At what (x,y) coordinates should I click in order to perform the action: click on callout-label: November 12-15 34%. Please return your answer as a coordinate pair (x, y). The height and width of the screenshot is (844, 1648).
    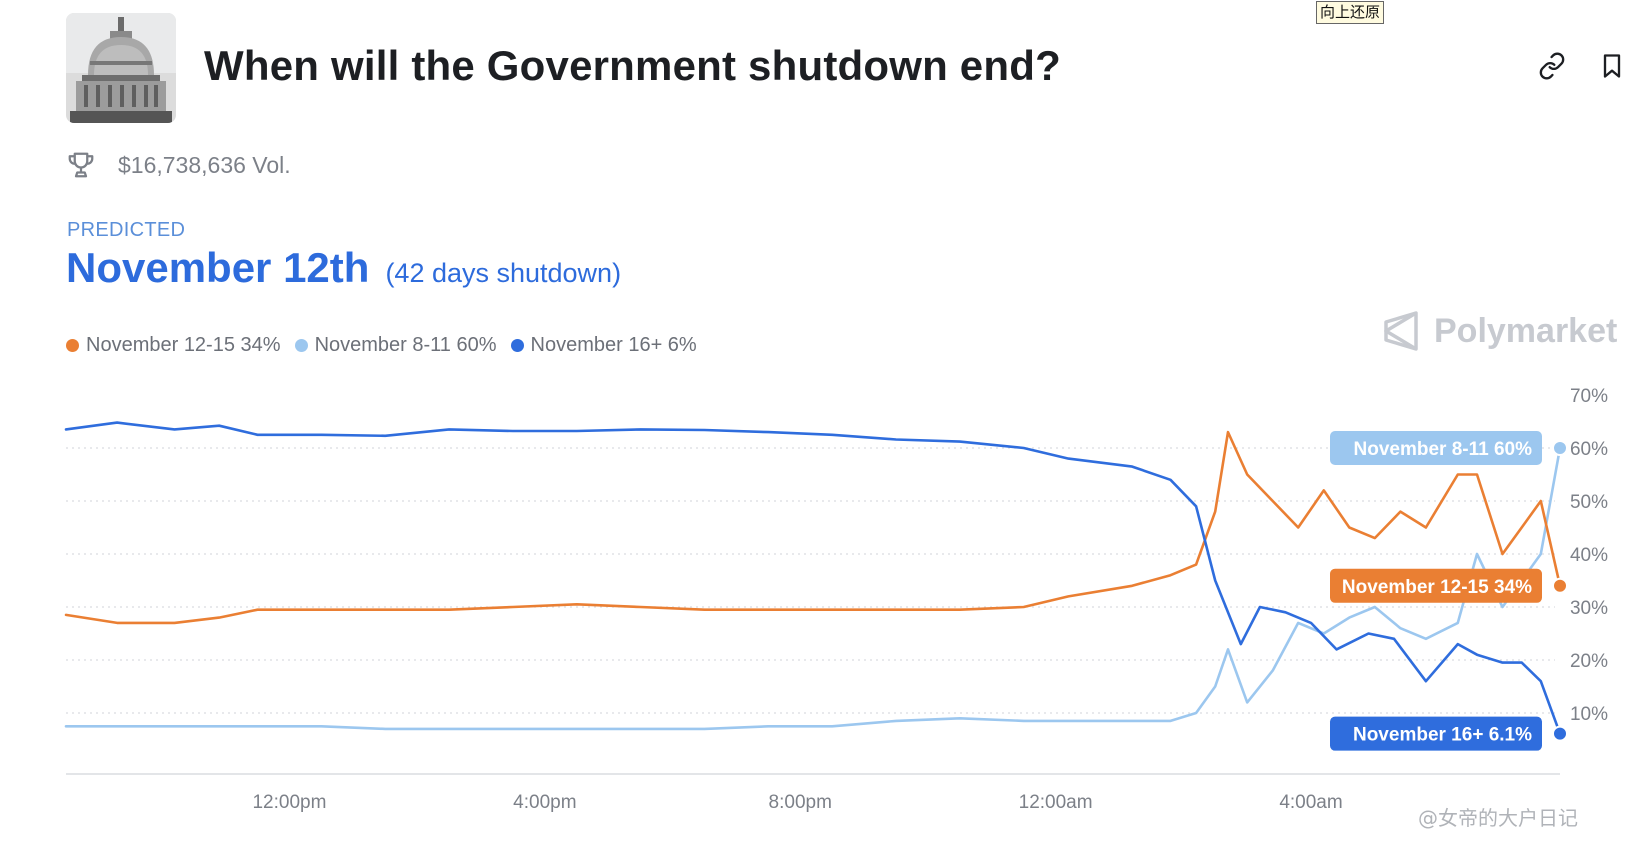
    Looking at the image, I should click on (1437, 587).